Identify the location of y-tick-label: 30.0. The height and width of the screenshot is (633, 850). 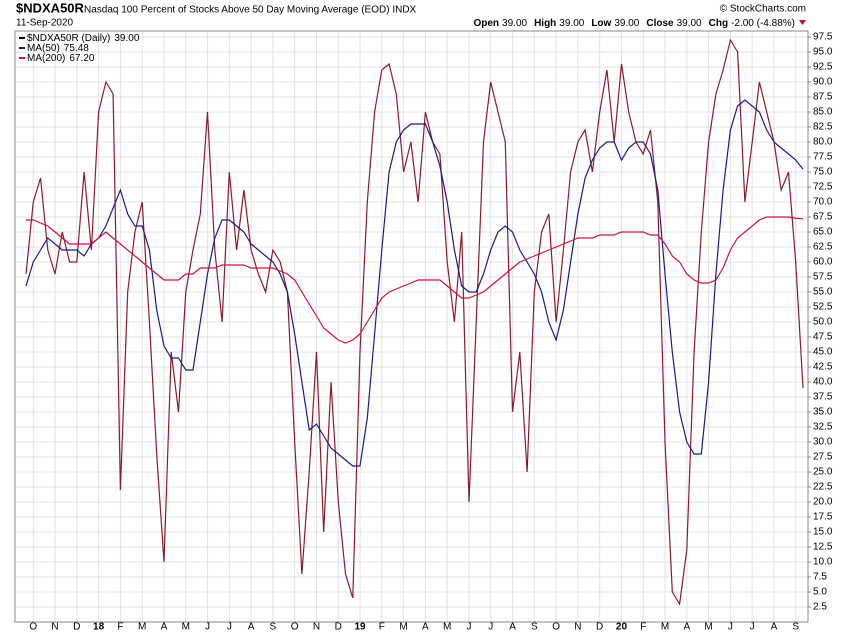
(823, 442).